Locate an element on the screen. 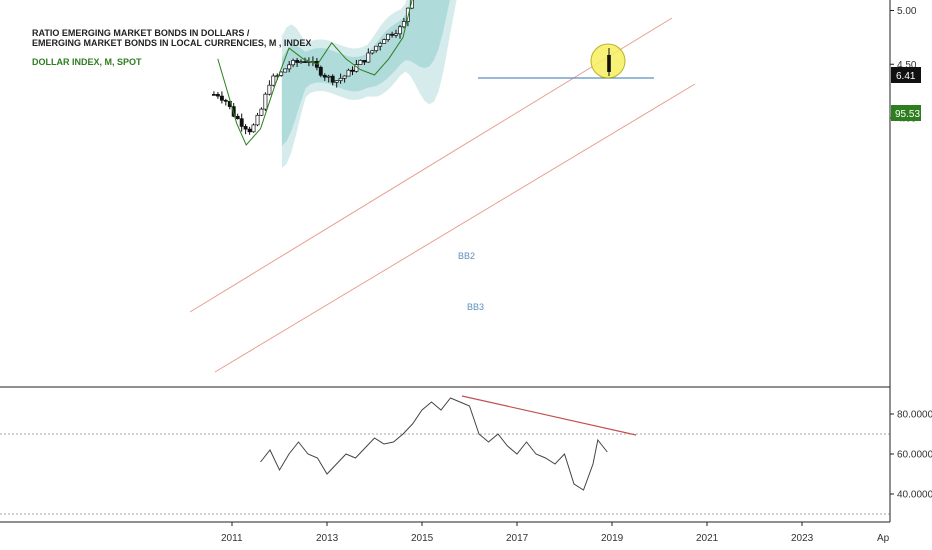  time-tick-label: 2011 is located at coordinates (232, 538).